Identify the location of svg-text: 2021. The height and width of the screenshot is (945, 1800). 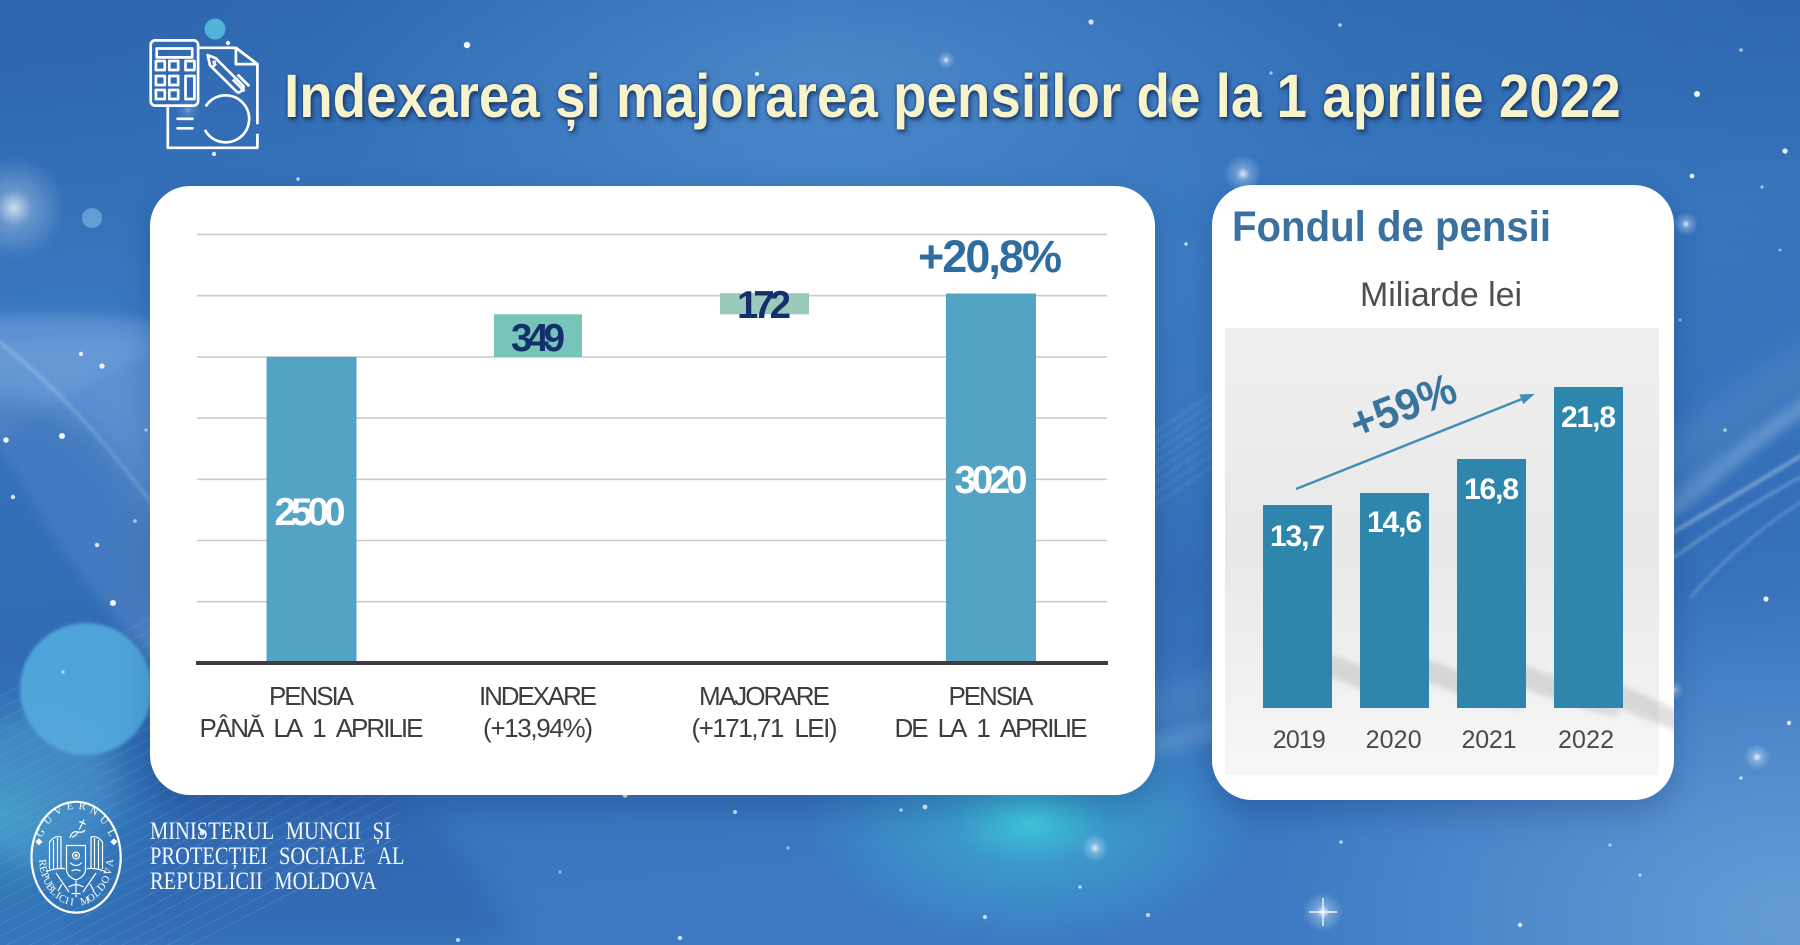
(1489, 740).